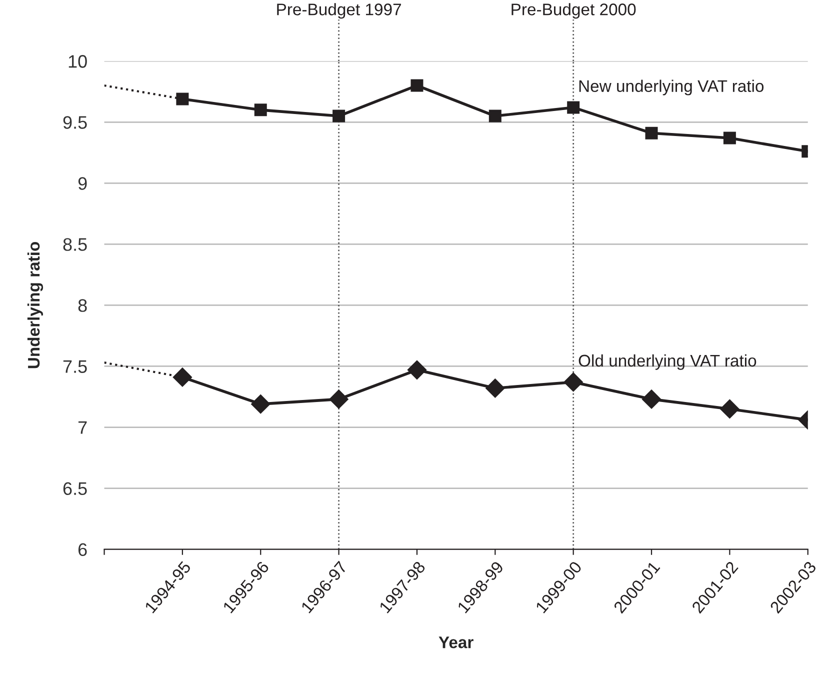 Image resolution: width=821 pixels, height=679 pixels. What do you see at coordinates (574, 11) in the screenshot?
I see `ref-line-label: Pre-Budget 2000` at bounding box center [574, 11].